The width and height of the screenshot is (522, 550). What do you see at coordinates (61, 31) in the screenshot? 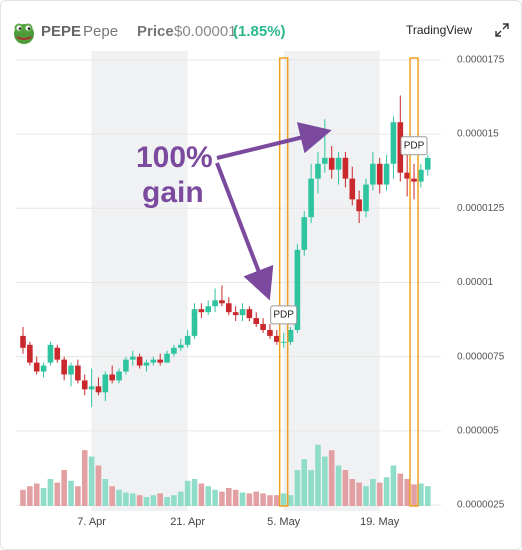
I see `symbol: PEPE` at bounding box center [61, 31].